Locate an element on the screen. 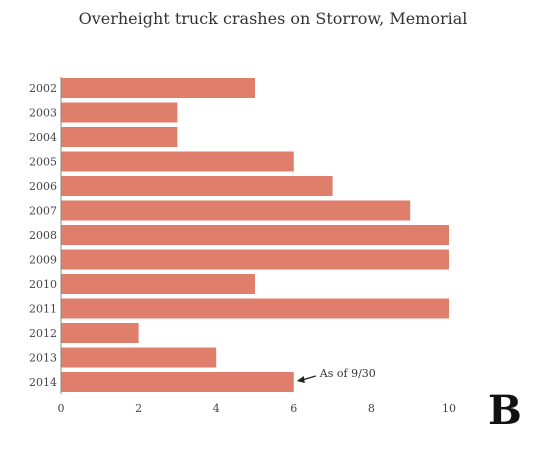 The width and height of the screenshot is (546, 450). x-tick-label-8: 8 is located at coordinates (371, 408).